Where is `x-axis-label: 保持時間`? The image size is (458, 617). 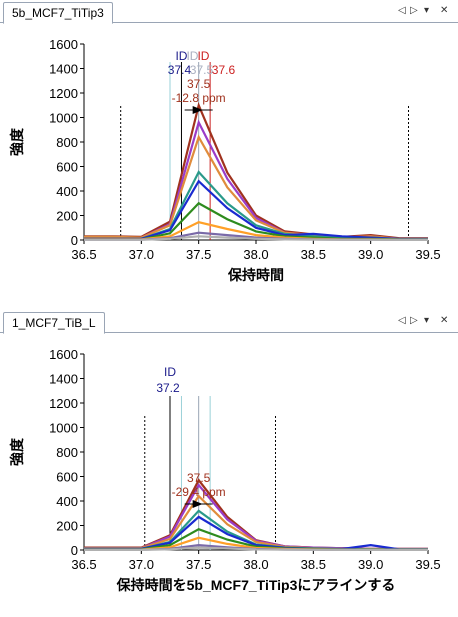
x-axis-label: 保持時間 is located at coordinates (255, 275).